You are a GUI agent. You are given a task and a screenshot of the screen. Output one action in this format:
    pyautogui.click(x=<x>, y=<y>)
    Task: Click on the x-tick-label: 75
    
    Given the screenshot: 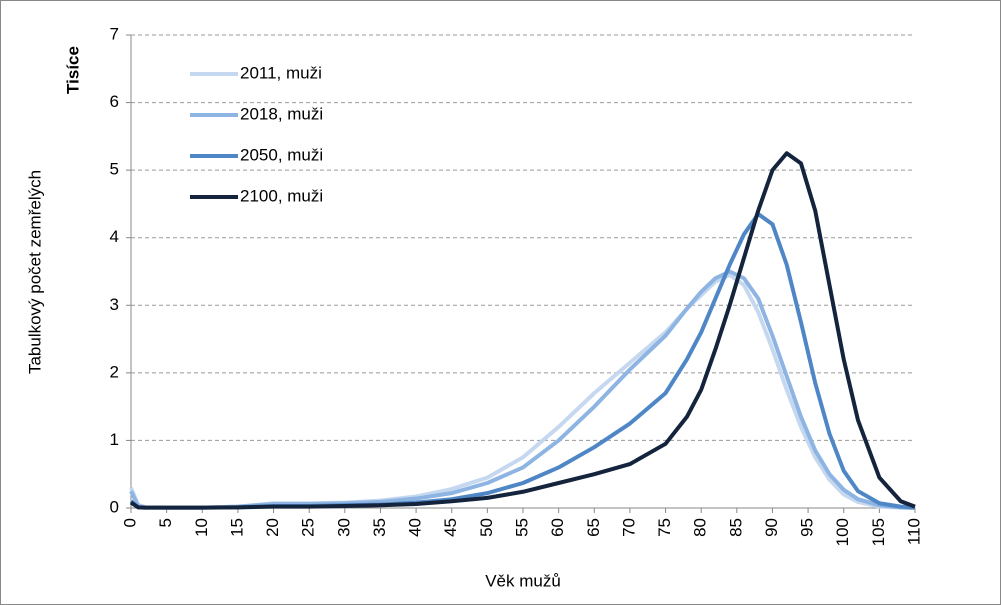 What is the action you would take?
    pyautogui.click(x=664, y=527)
    